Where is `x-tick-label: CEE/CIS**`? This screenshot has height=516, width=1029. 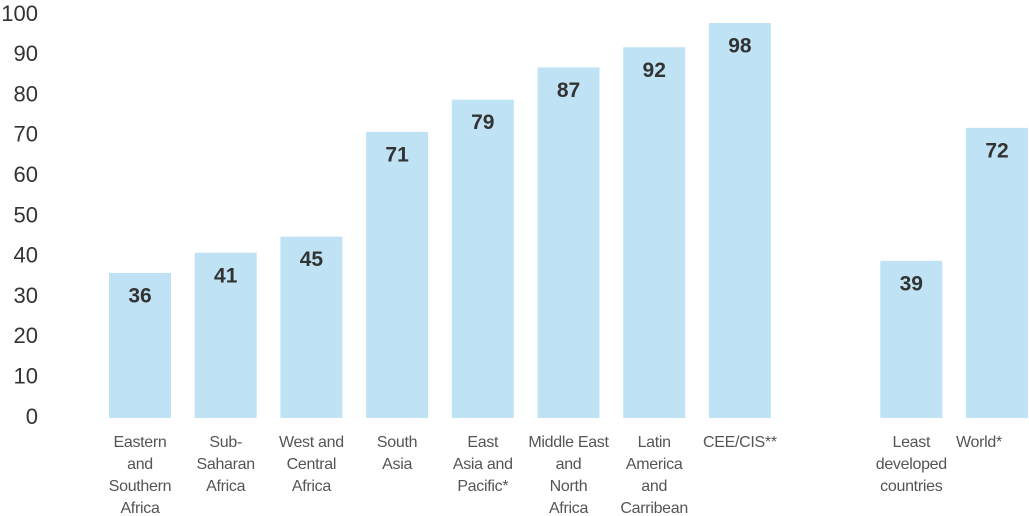
x-tick-label: CEE/CIS** is located at coordinates (740, 442).